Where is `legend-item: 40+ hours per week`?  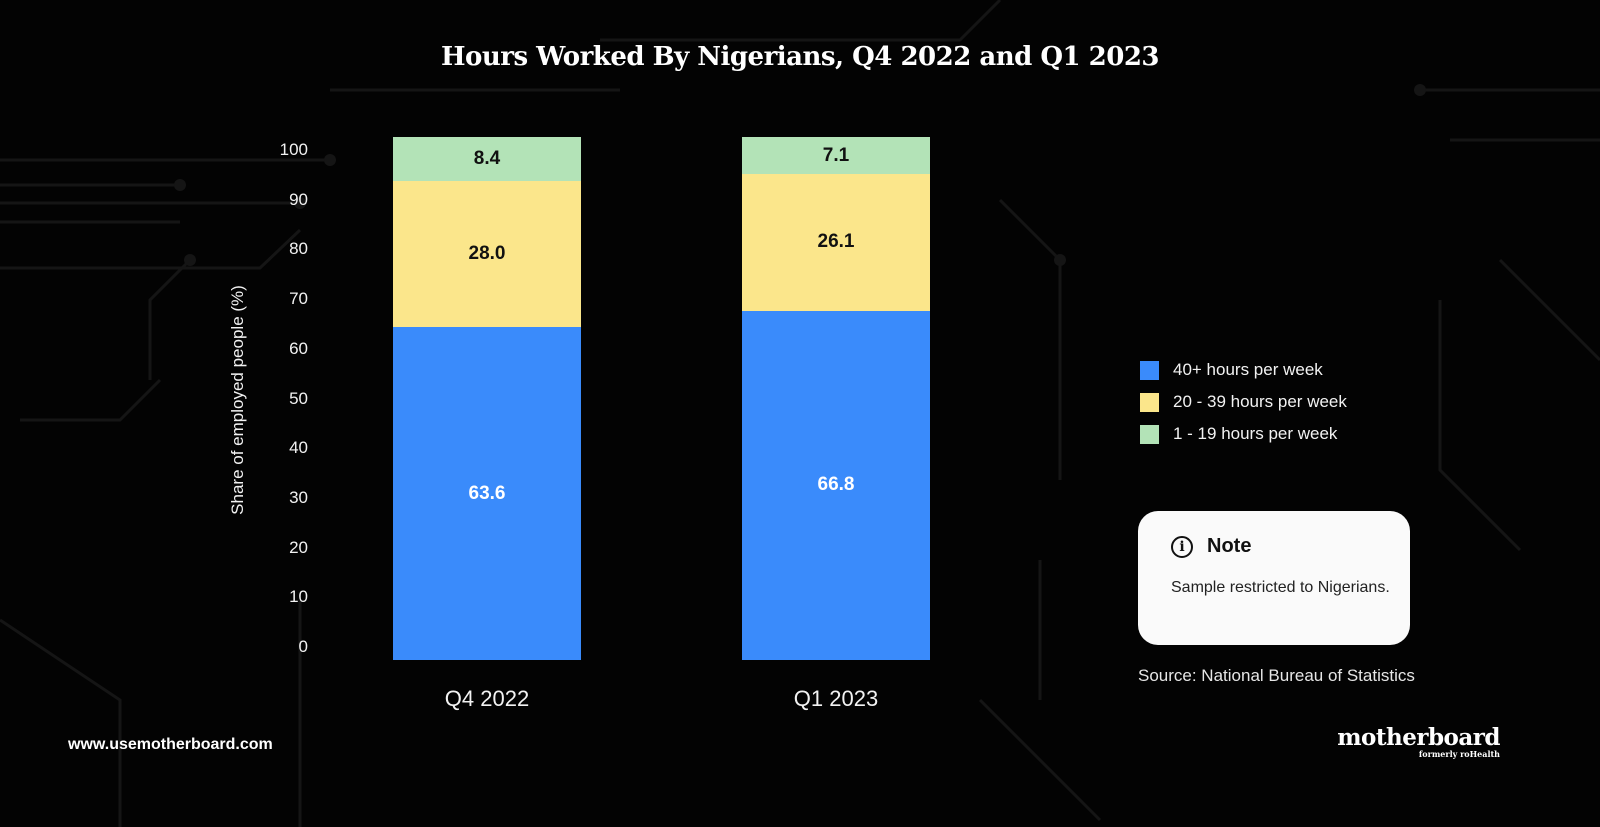
legend-item: 40+ hours per week is located at coordinates (1231, 370).